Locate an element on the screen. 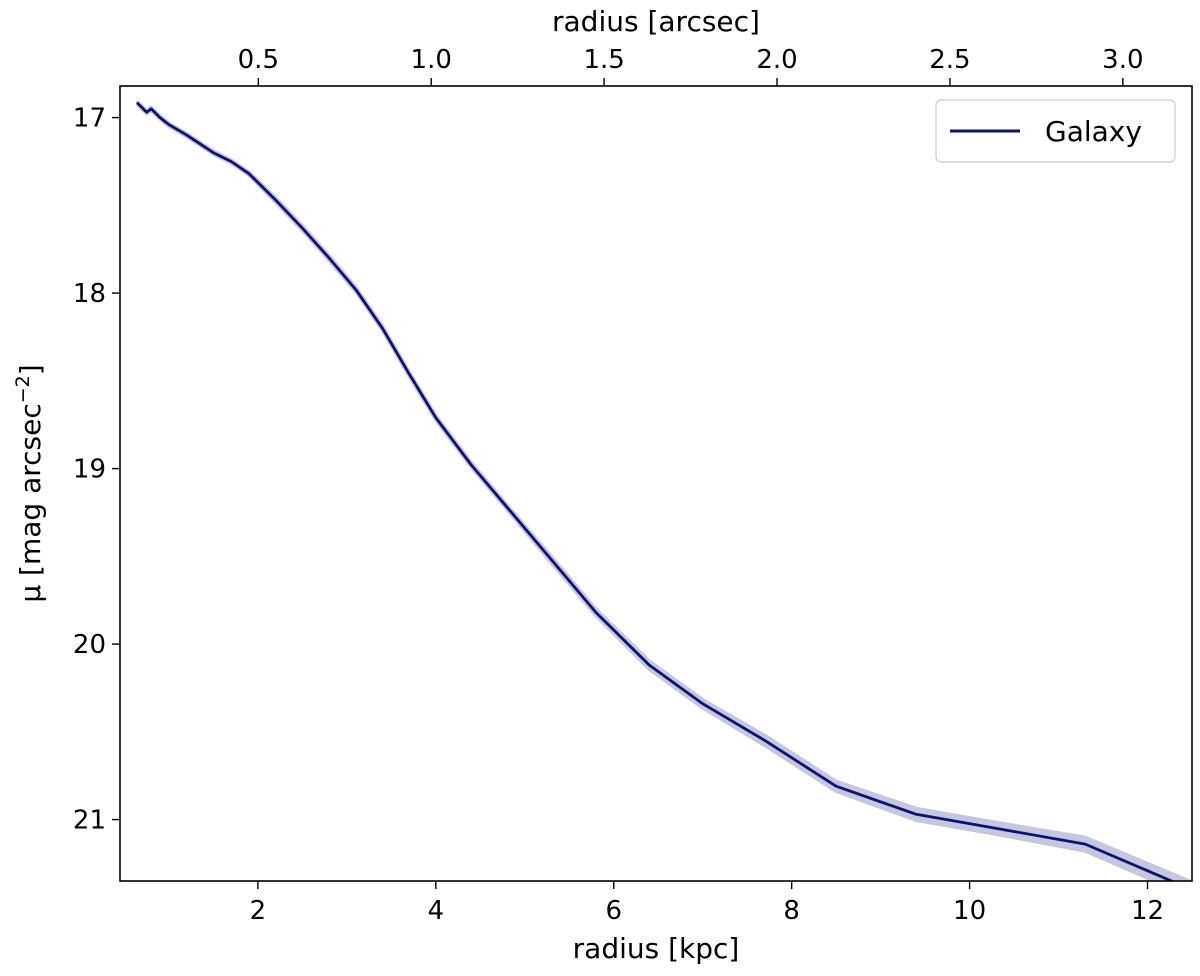  y-axis-label-close: ] is located at coordinates (30, 369).